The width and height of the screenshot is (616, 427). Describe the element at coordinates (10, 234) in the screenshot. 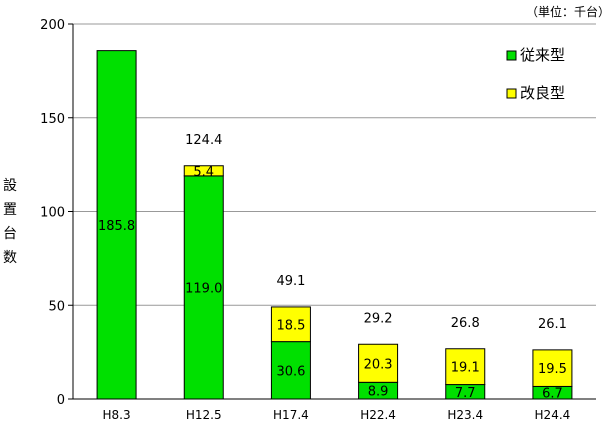

I see `y-axis-label-char: 台` at that location.